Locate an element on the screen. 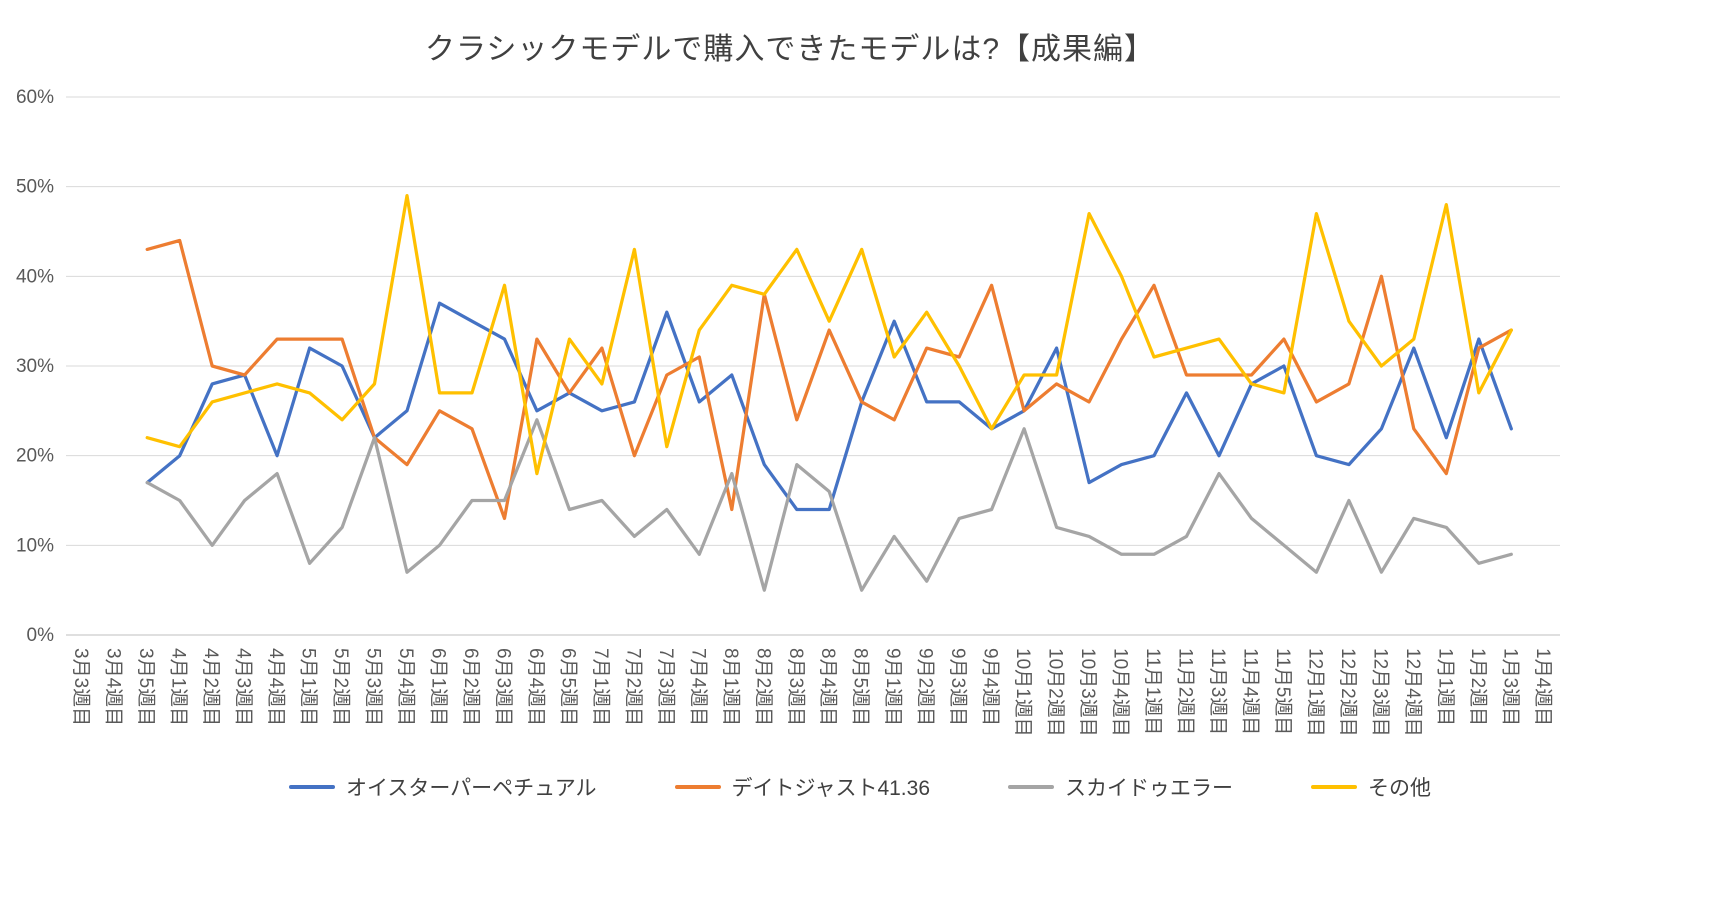  x-axis-tick-label: 7月2週目 is located at coordinates (633, 687).